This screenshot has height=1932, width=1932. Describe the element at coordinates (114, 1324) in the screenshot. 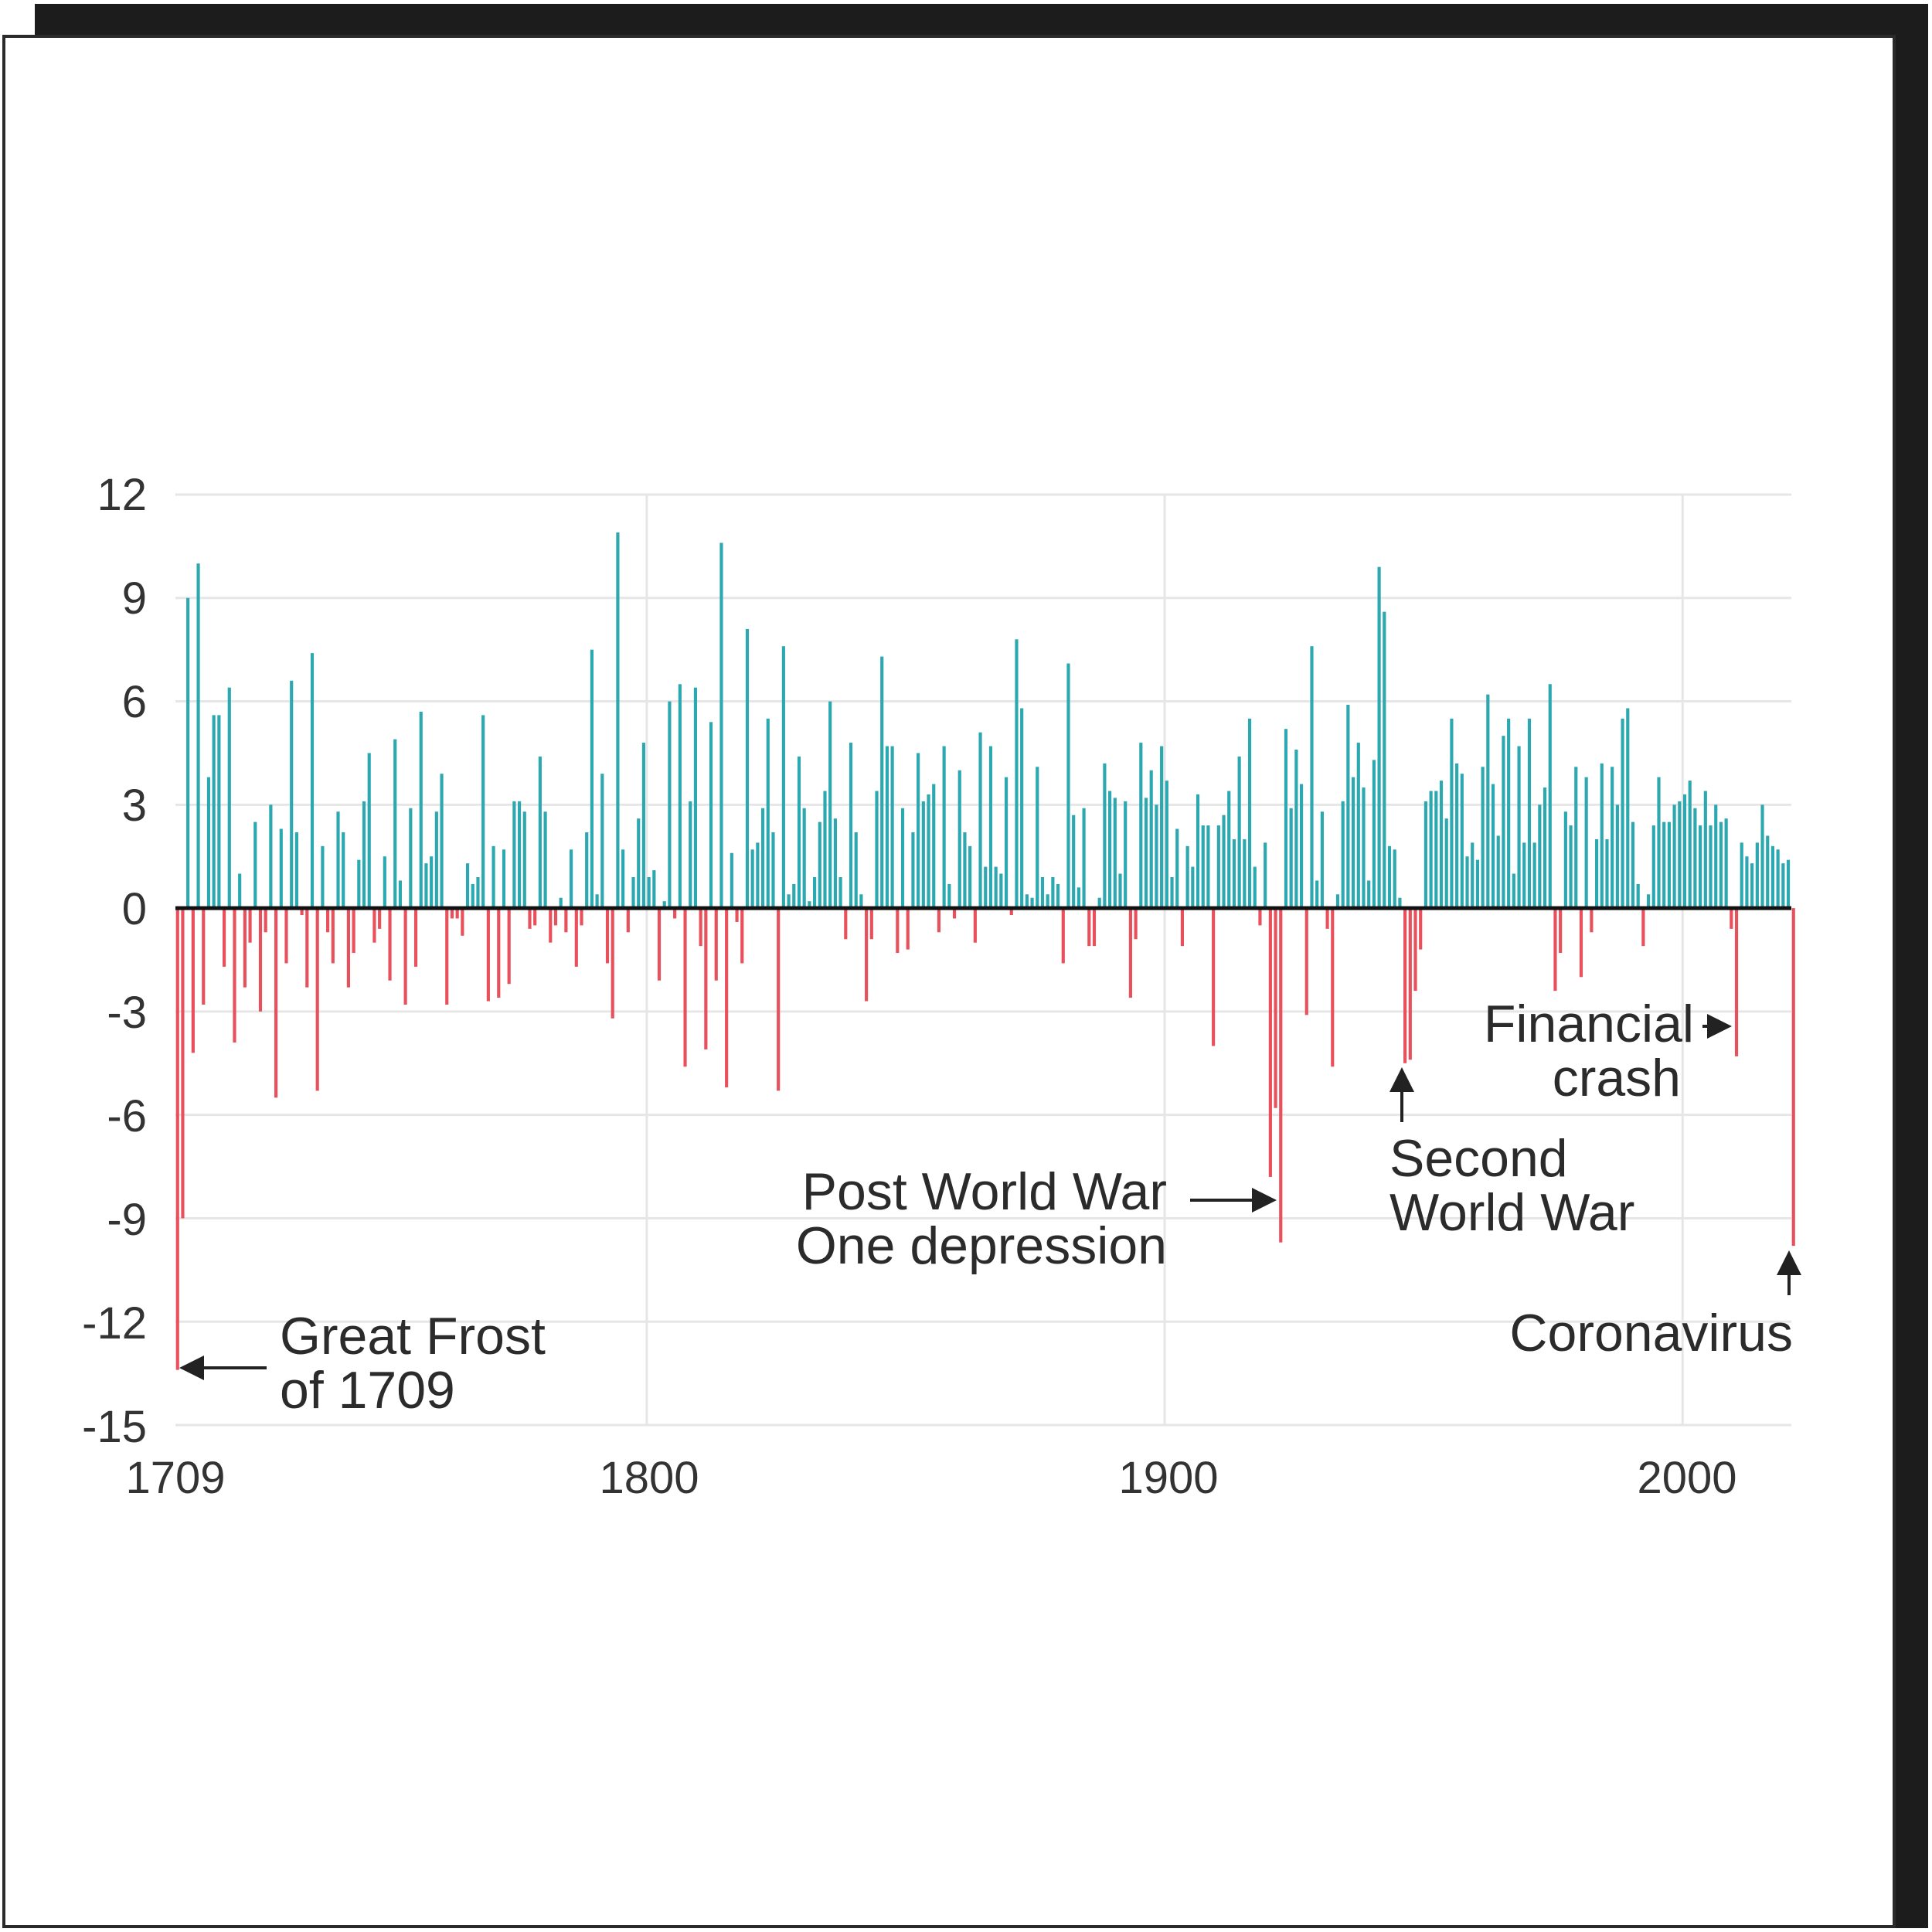

I see `y-tick-label: -12` at that location.